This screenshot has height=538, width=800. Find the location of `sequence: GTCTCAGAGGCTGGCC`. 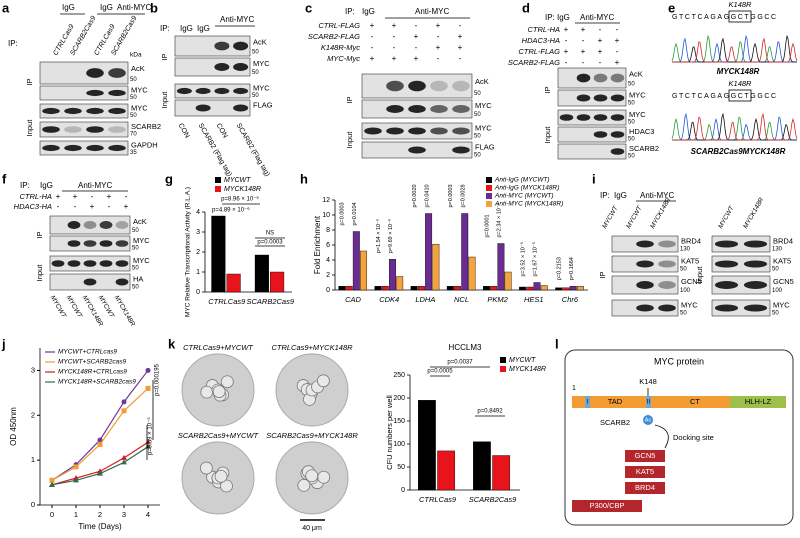

sequence: GTCTCAGAGGCTGGCC is located at coordinates (725, 17).